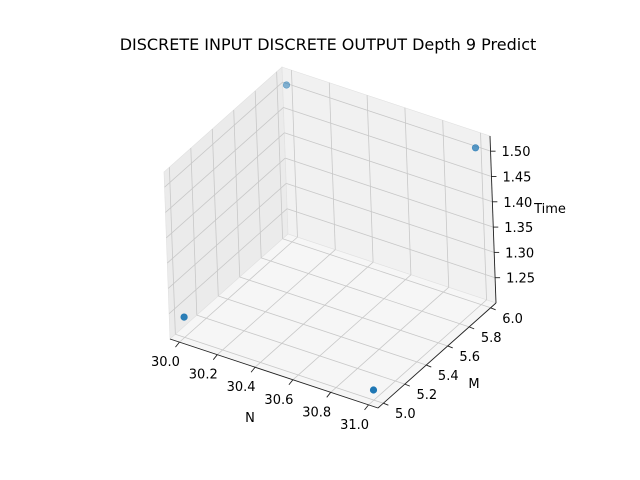 The image size is (640, 480). Describe the element at coordinates (165, 362) in the screenshot. I see `x-tick-label: 30.0` at that location.